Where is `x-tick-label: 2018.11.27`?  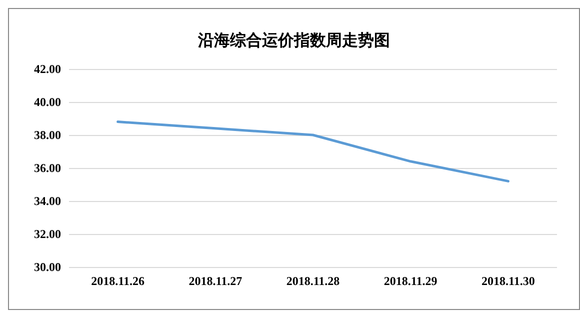 x-tick-label: 2018.11.27 is located at coordinates (215, 281).